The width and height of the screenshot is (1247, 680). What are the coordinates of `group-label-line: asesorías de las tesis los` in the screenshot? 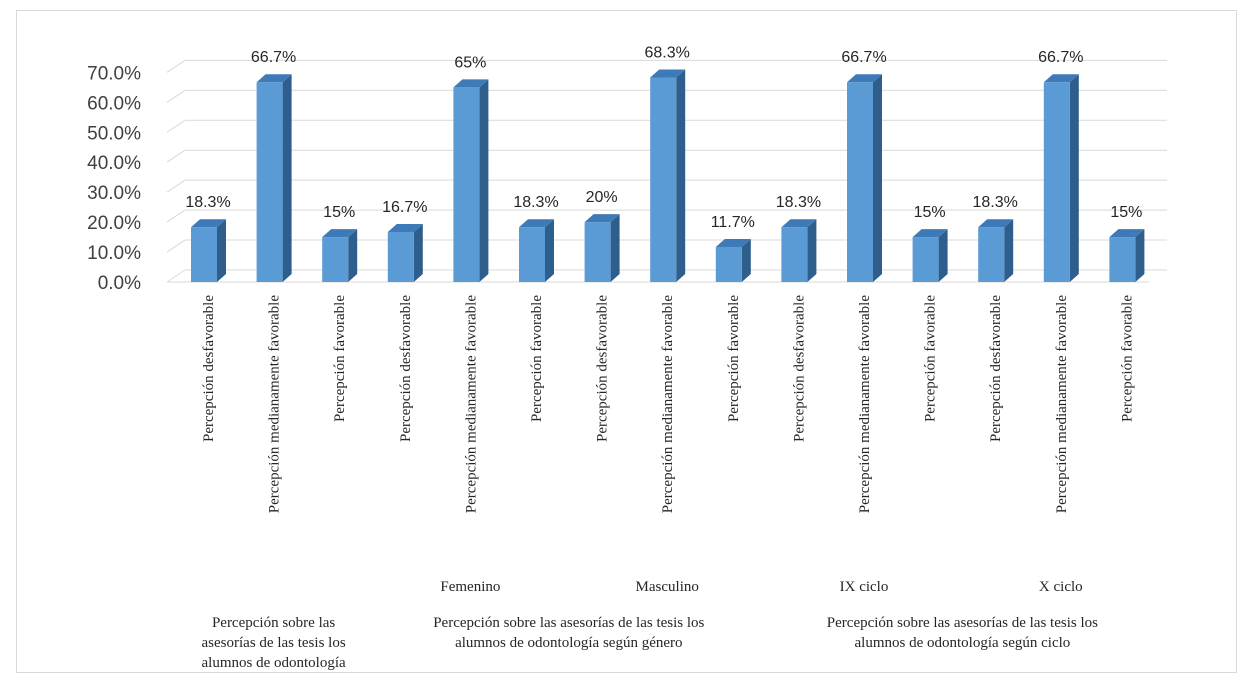 It's located at (274, 643).